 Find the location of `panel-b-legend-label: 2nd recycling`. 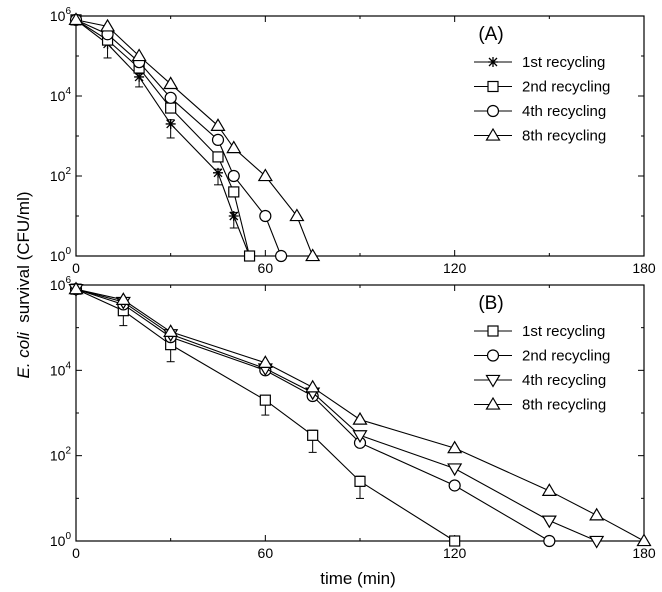

panel-b-legend-label: 2nd recycling is located at coordinates (566, 356).